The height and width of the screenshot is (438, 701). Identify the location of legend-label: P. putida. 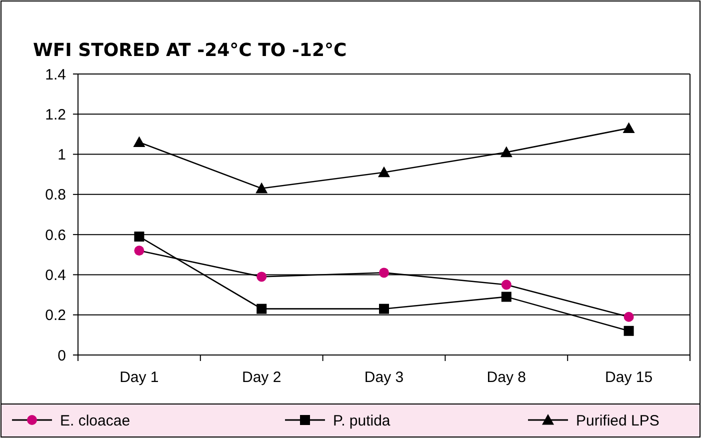
(362, 421).